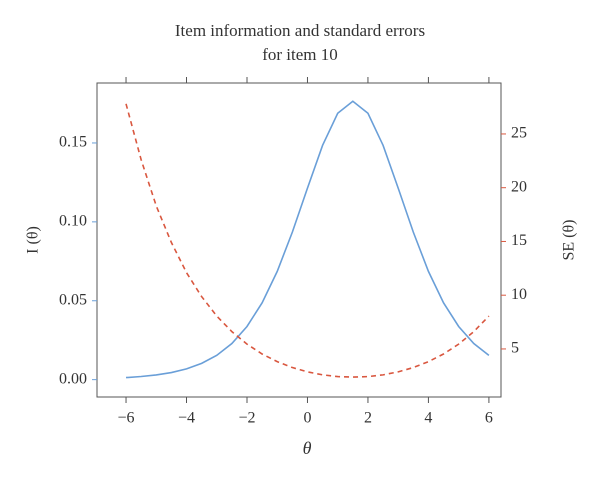  Describe the element at coordinates (368, 418) in the screenshot. I see `x-tick-label: 2` at that location.